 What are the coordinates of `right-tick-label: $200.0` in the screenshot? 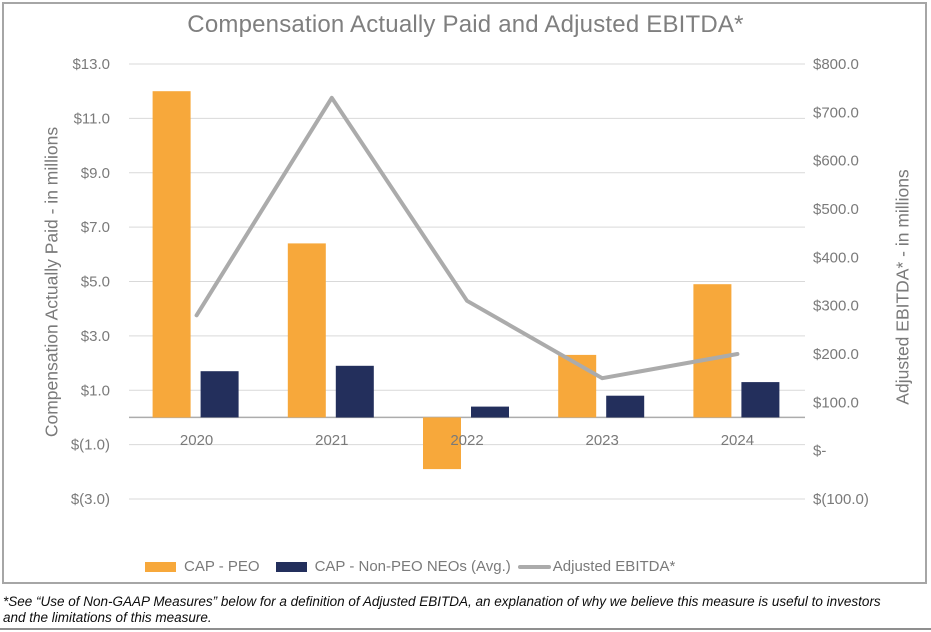 It's located at (836, 354).